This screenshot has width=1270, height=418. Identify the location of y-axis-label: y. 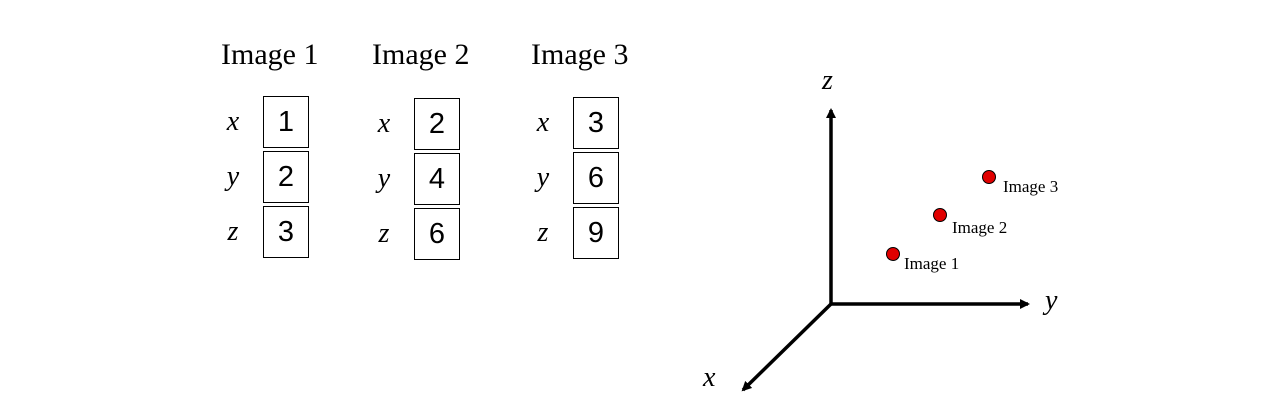
(1050, 300).